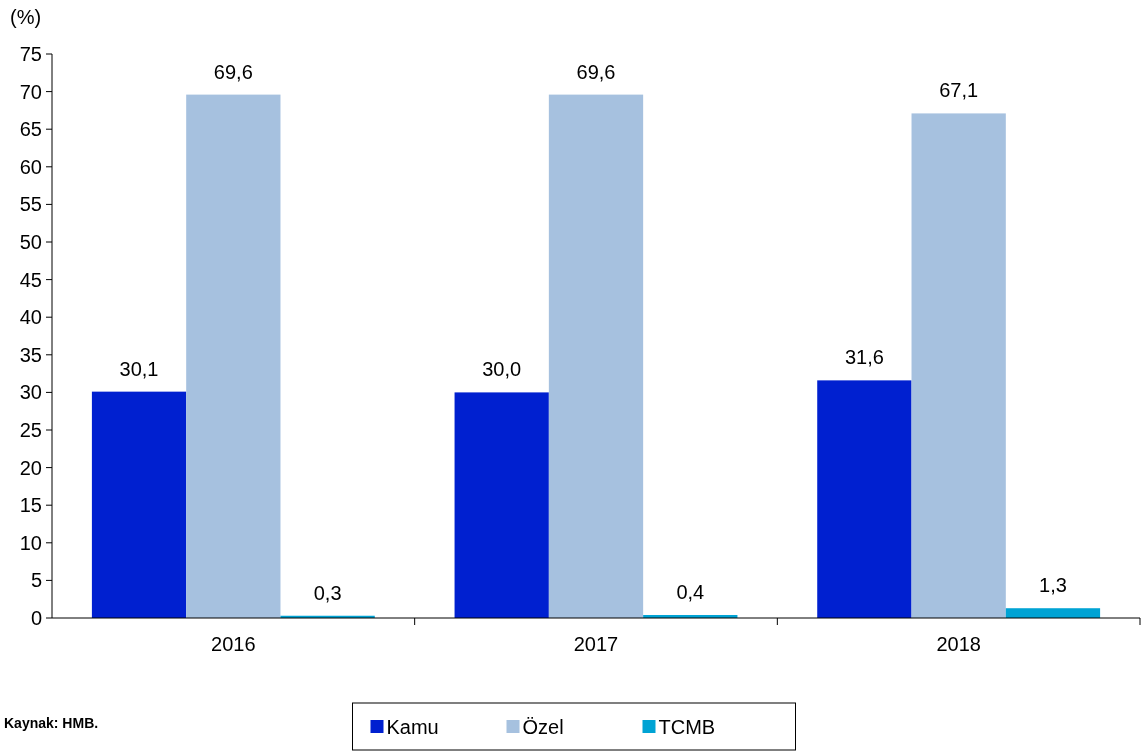 The image size is (1148, 754). I want to click on y-tick-label: 30, so click(30, 392).